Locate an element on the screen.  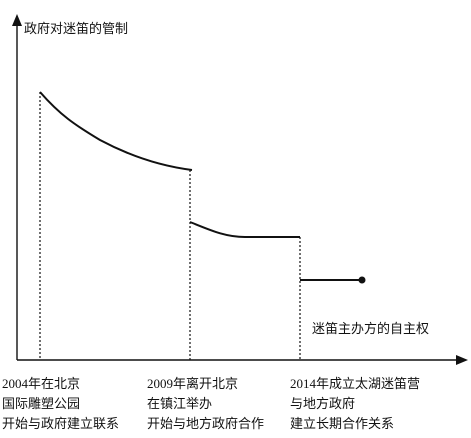
event-label: 2009年离开北京 在镇江举办 开始与地方政府合作 is located at coordinates (205, 403).